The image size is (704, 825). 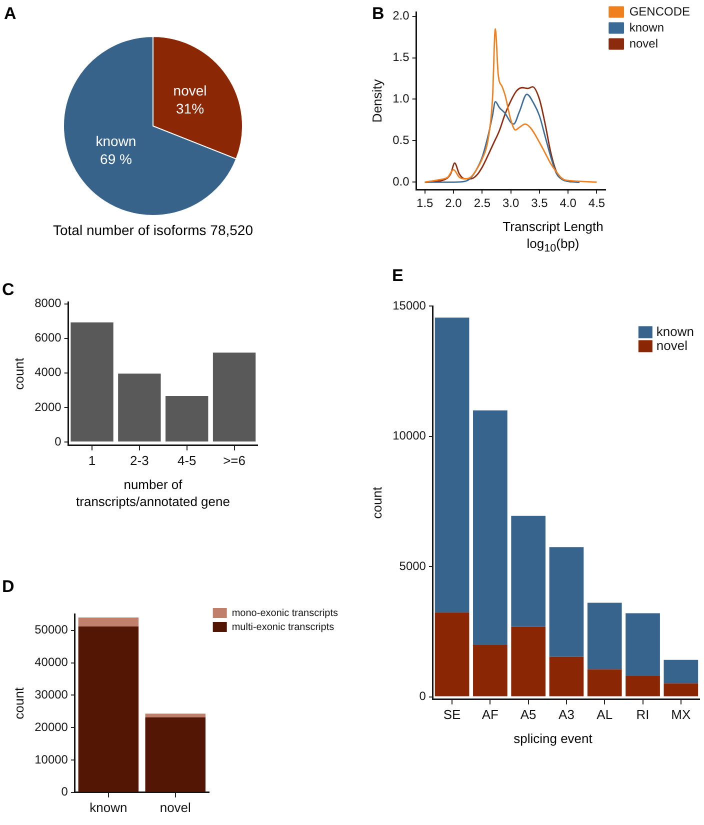 I want to click on x-tick-label: A5, so click(x=528, y=714).